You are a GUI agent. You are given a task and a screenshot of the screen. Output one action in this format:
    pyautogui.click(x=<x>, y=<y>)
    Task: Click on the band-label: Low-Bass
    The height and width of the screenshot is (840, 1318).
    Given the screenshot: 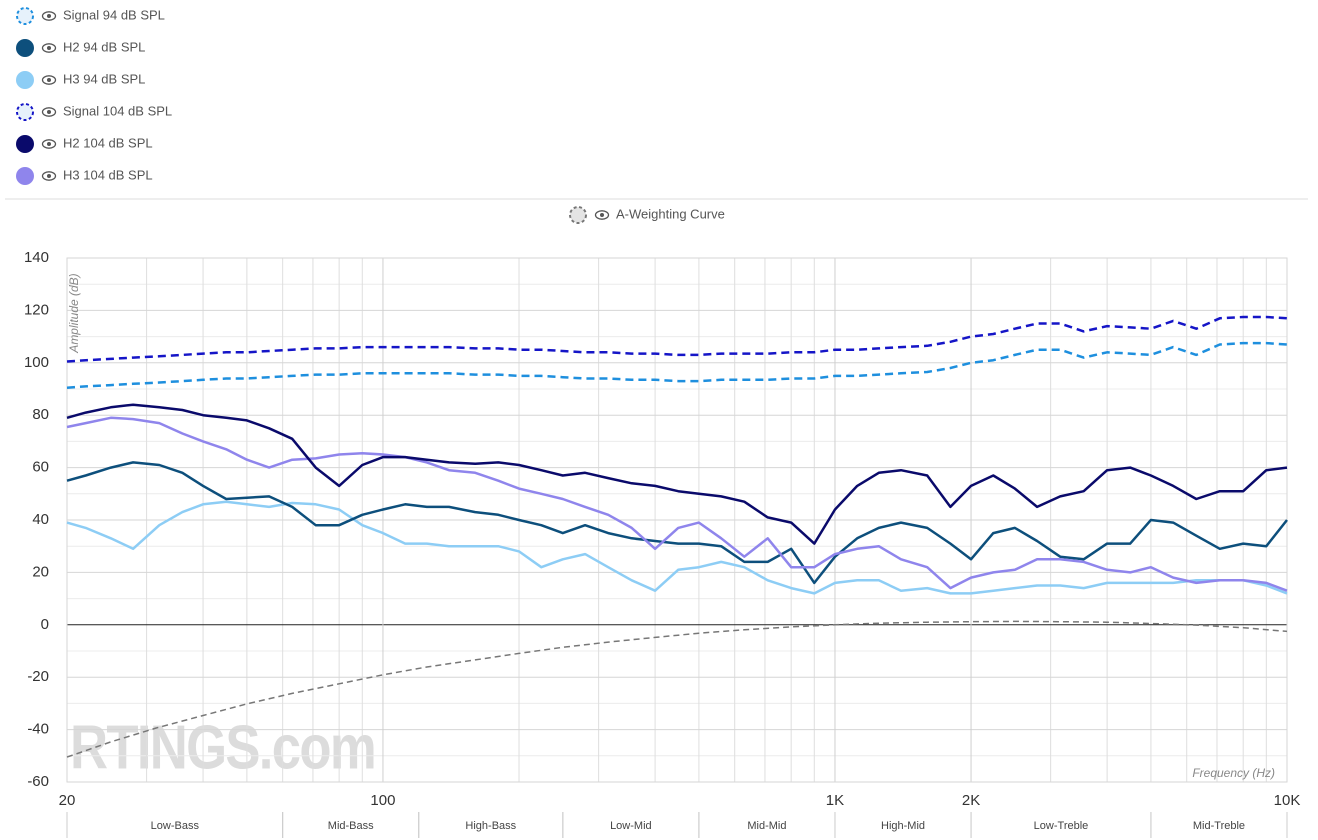 What is the action you would take?
    pyautogui.click(x=175, y=826)
    